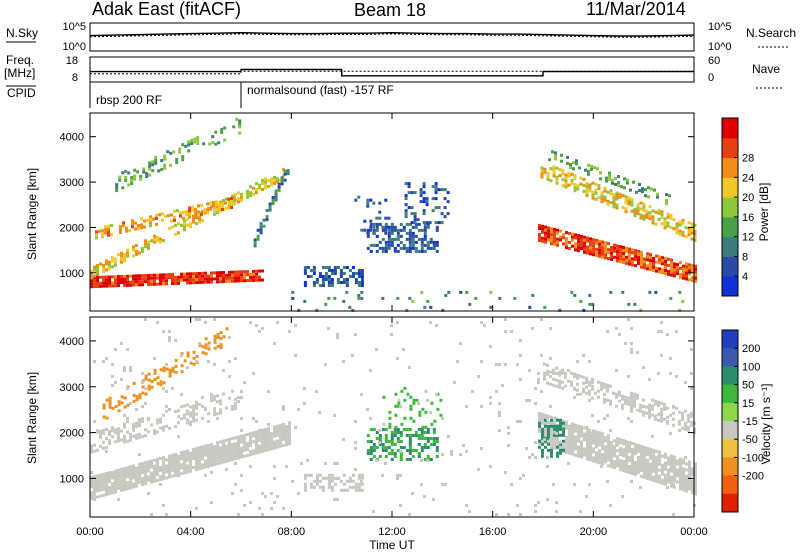 The width and height of the screenshot is (800, 554). What do you see at coordinates (72, 228) in the screenshot?
I see `power-range-tick-label: 2000` at bounding box center [72, 228].